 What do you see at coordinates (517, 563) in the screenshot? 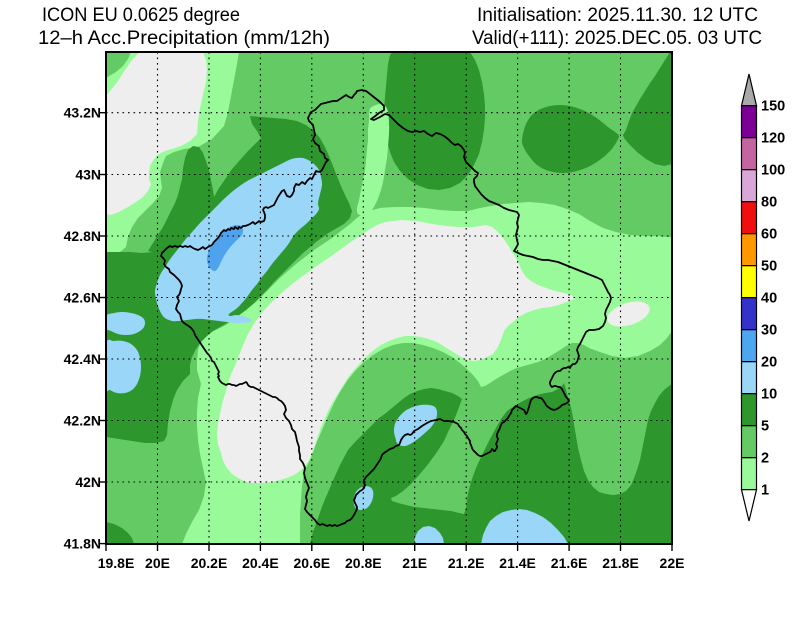
I see `svg-text: 21.4E` at bounding box center [517, 563].